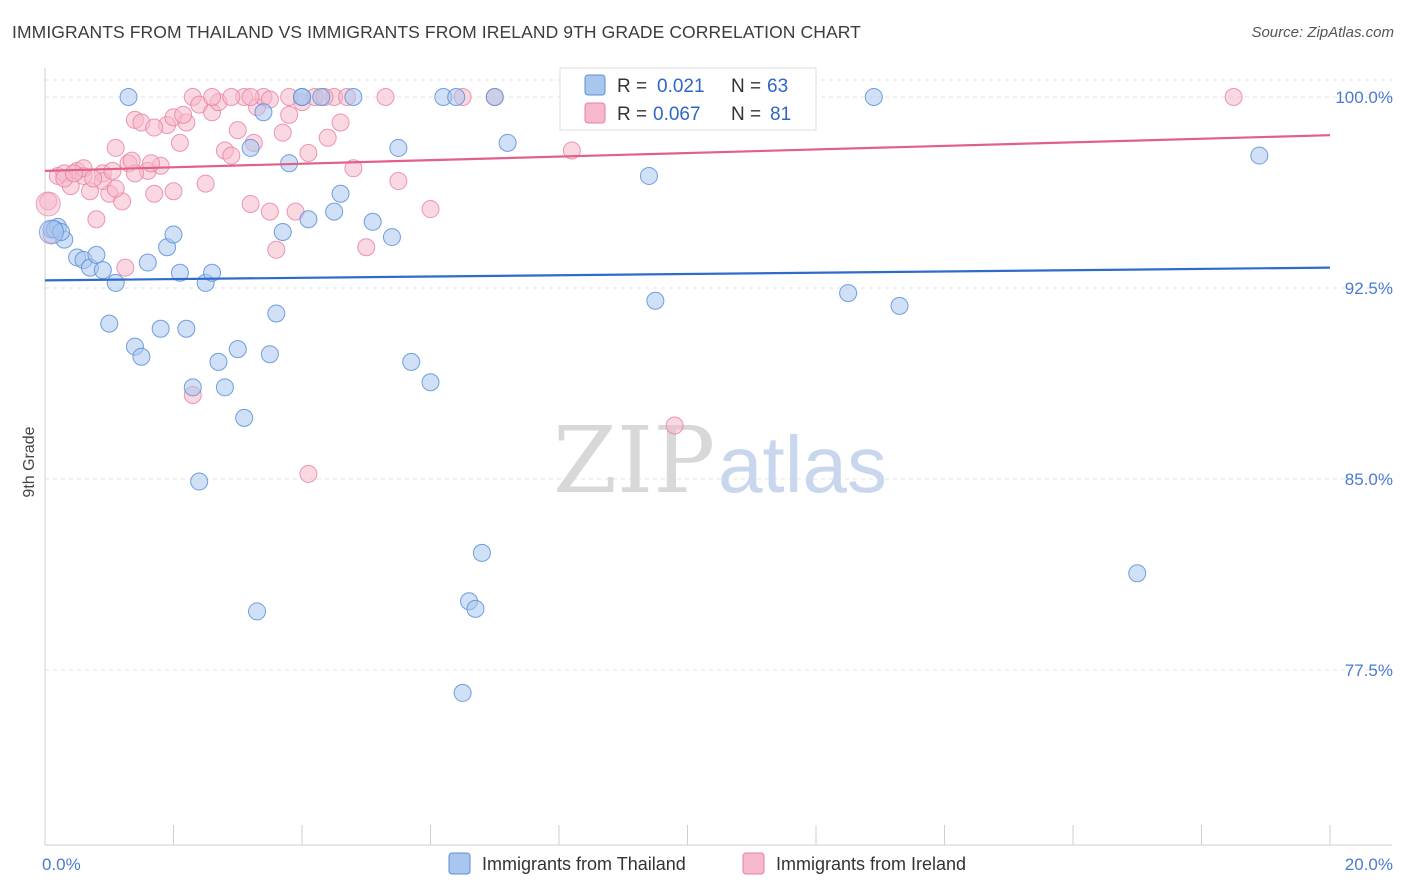 Image resolution: width=1406 pixels, height=892 pixels. What do you see at coordinates (595, 85) in the screenshot?
I see `legend-swatch-thailand` at bounding box center [595, 85].